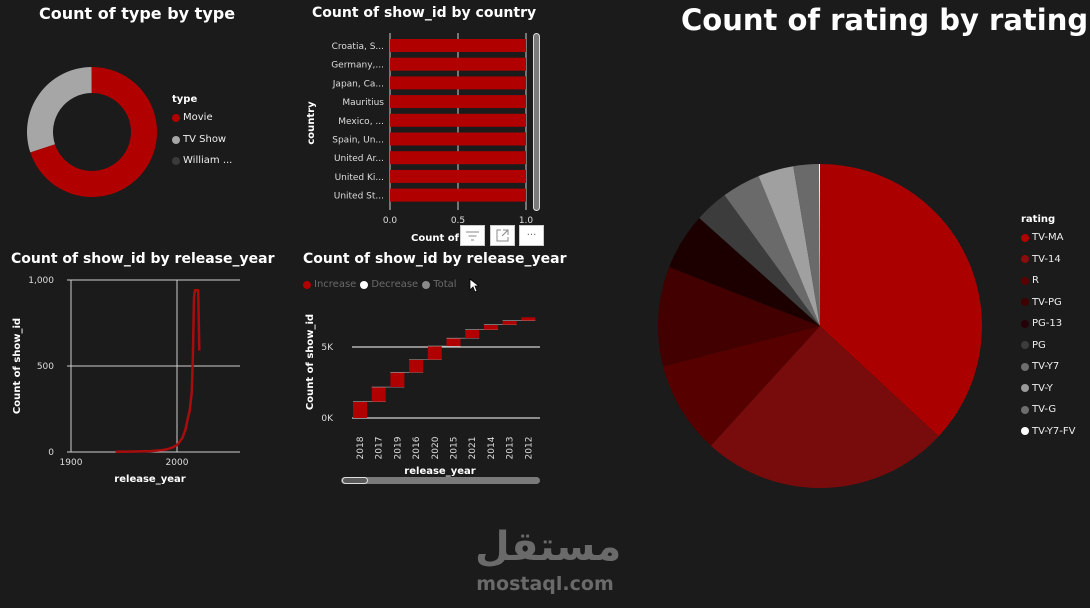  I want to click on legend-label: PG, so click(1039, 345).